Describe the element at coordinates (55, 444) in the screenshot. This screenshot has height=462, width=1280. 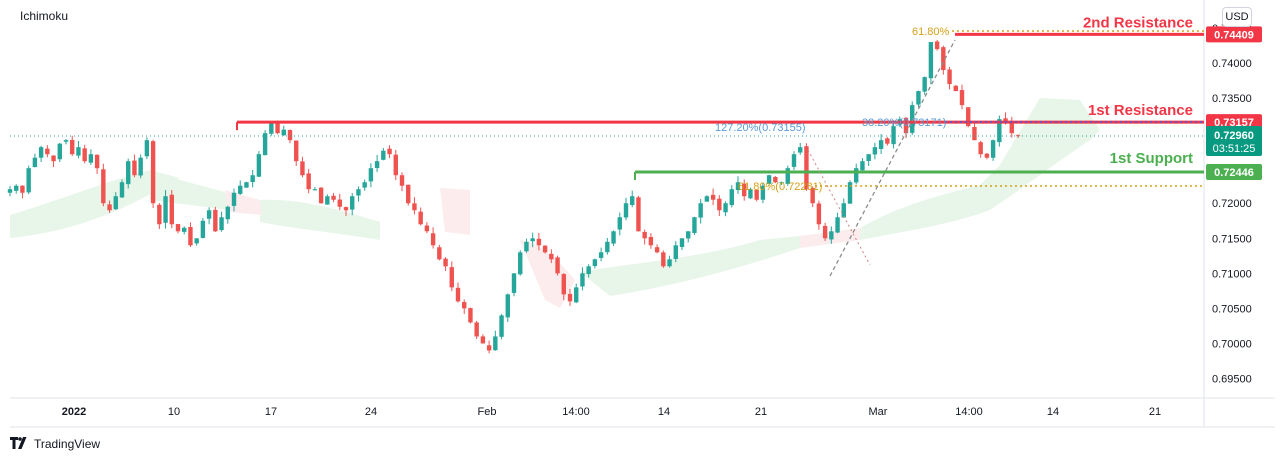
I see `tradingview-logo: TradingView` at that location.